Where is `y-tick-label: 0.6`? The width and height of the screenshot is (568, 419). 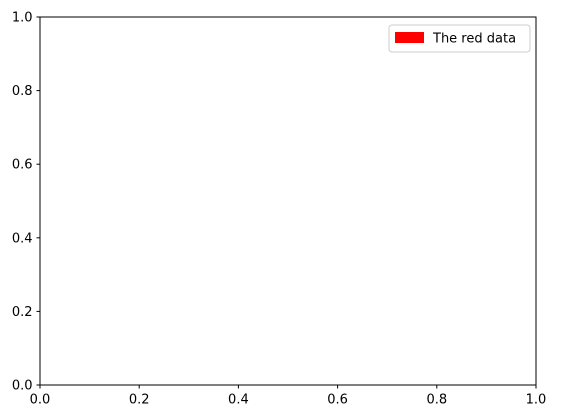
y-tick-label: 0.6 is located at coordinates (22, 165).